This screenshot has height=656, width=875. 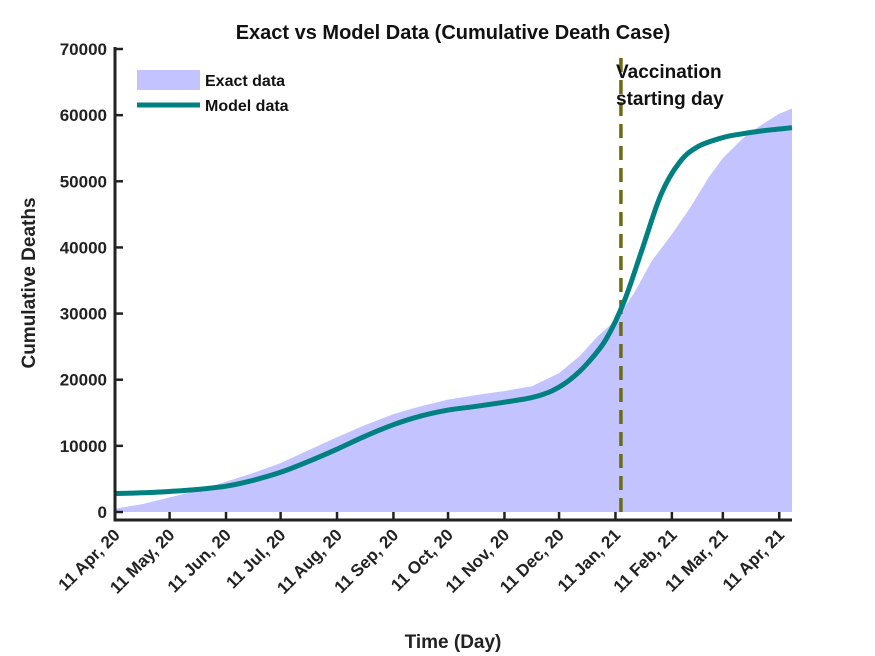 What do you see at coordinates (83, 247) in the screenshot?
I see `y-tick-label: 40000` at bounding box center [83, 247].